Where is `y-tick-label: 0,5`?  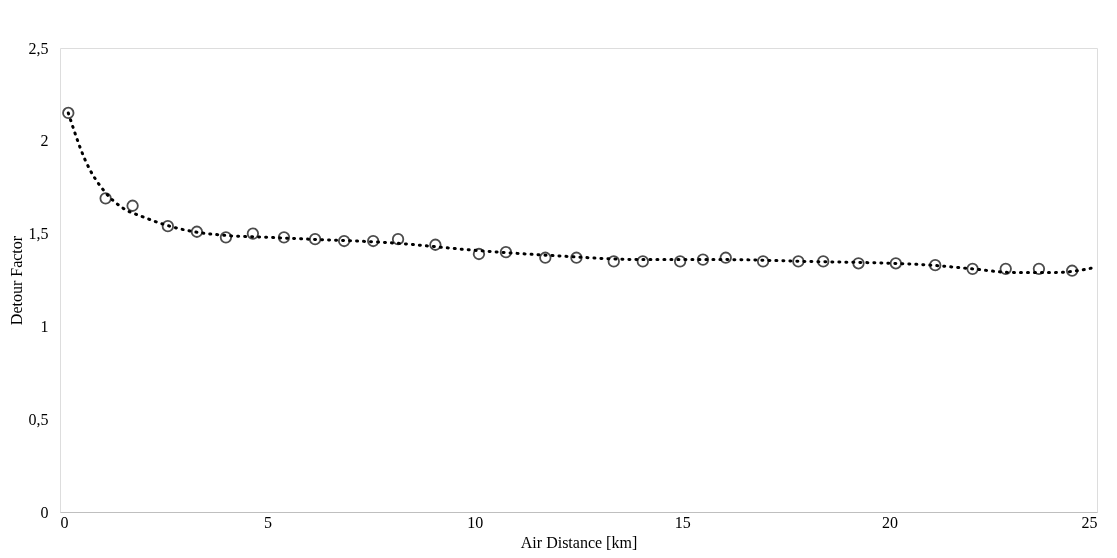 y-tick-label: 0,5 is located at coordinates (38, 419).